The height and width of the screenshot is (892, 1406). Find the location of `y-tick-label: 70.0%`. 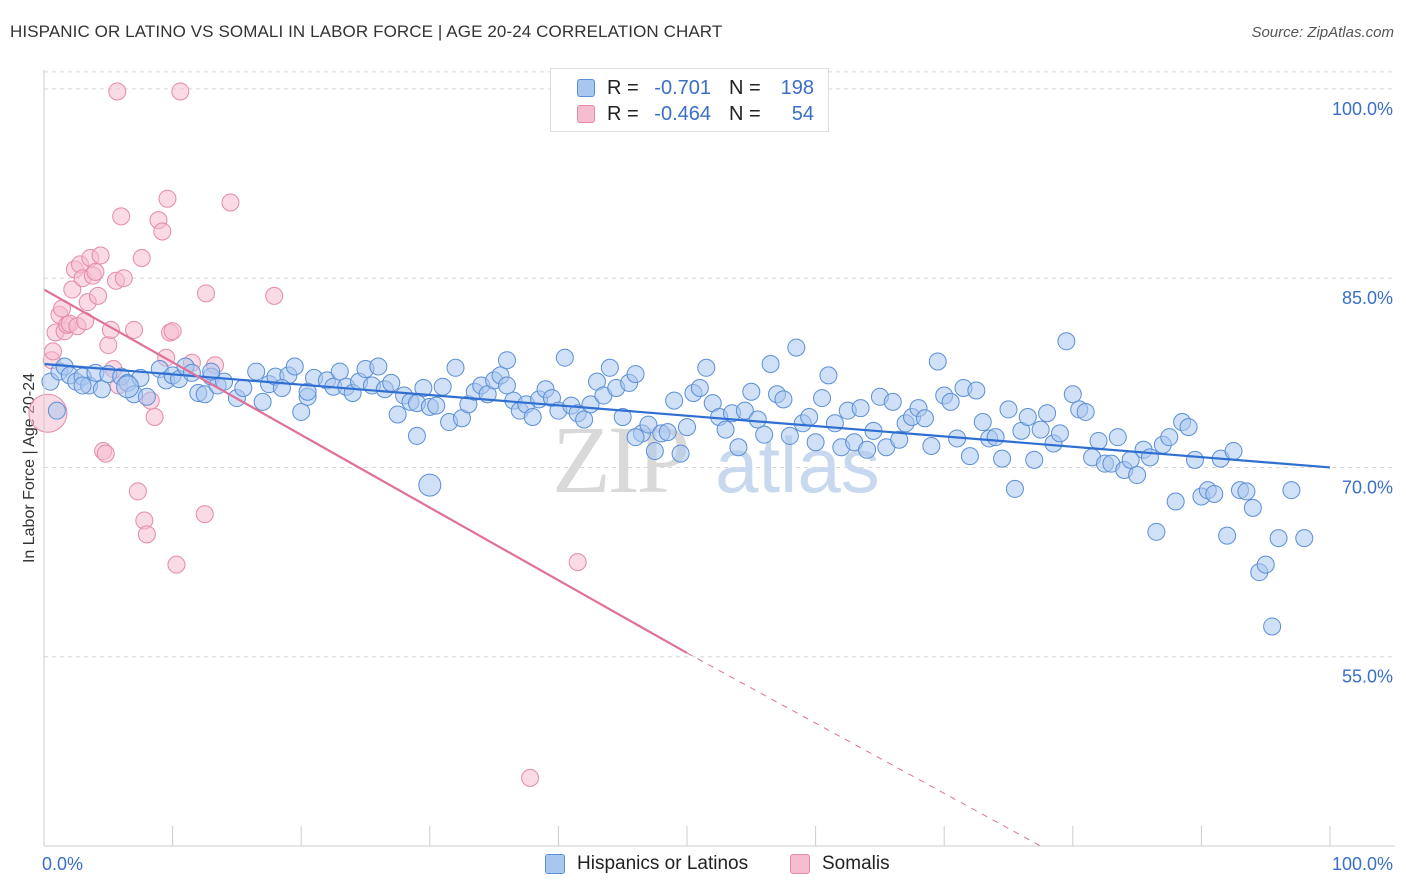

y-tick-label: 70.0% is located at coordinates (1367, 487).